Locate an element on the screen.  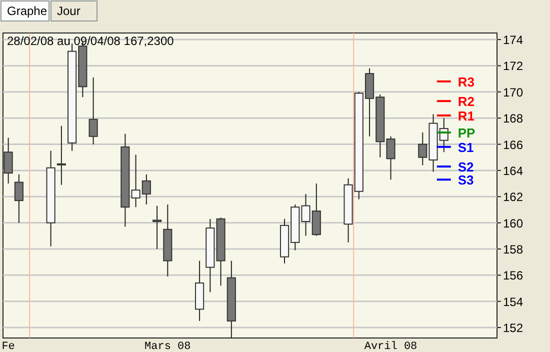
ref-line-label: R2 is located at coordinates (466, 102).